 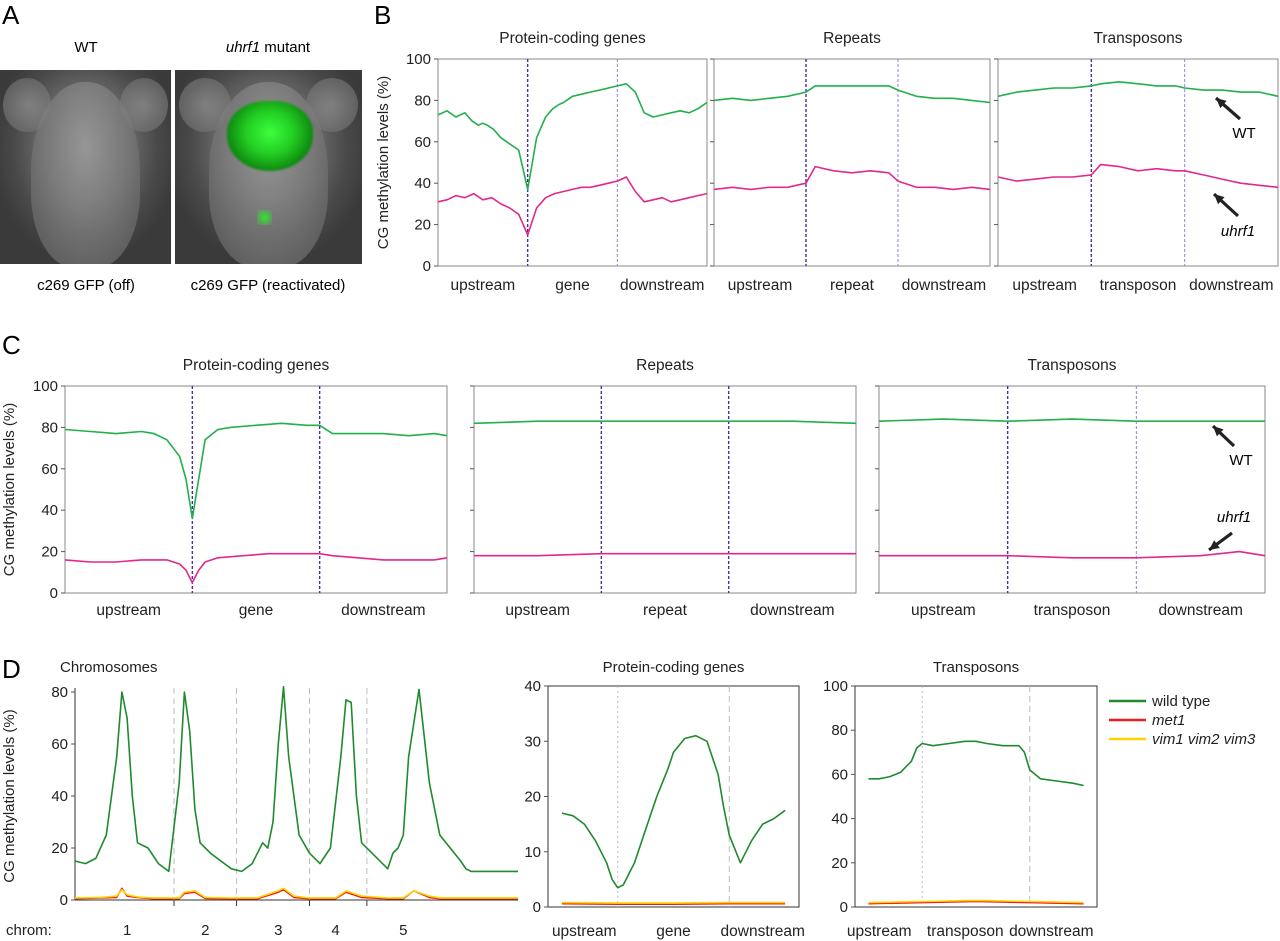 I want to click on chrom-label-4: 4, so click(x=335, y=930).